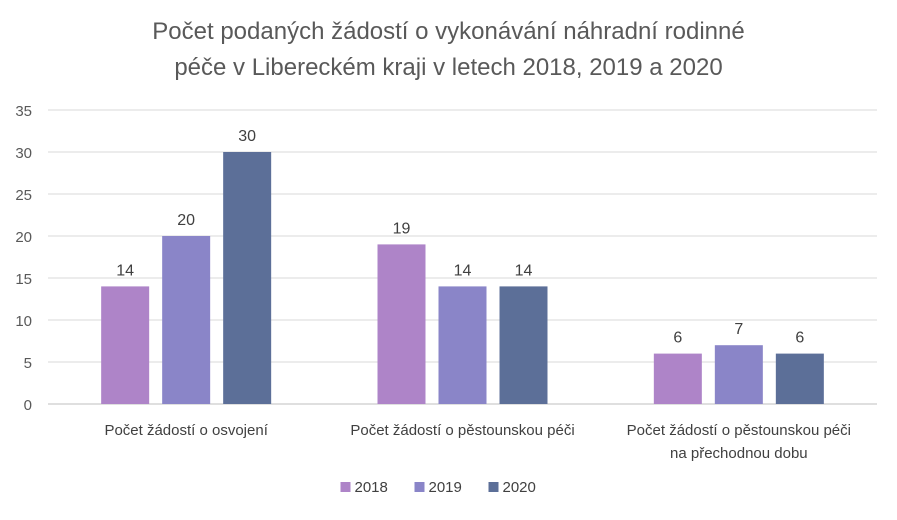 The width and height of the screenshot is (897, 520). I want to click on legend-swatch-2018, so click(345, 487).